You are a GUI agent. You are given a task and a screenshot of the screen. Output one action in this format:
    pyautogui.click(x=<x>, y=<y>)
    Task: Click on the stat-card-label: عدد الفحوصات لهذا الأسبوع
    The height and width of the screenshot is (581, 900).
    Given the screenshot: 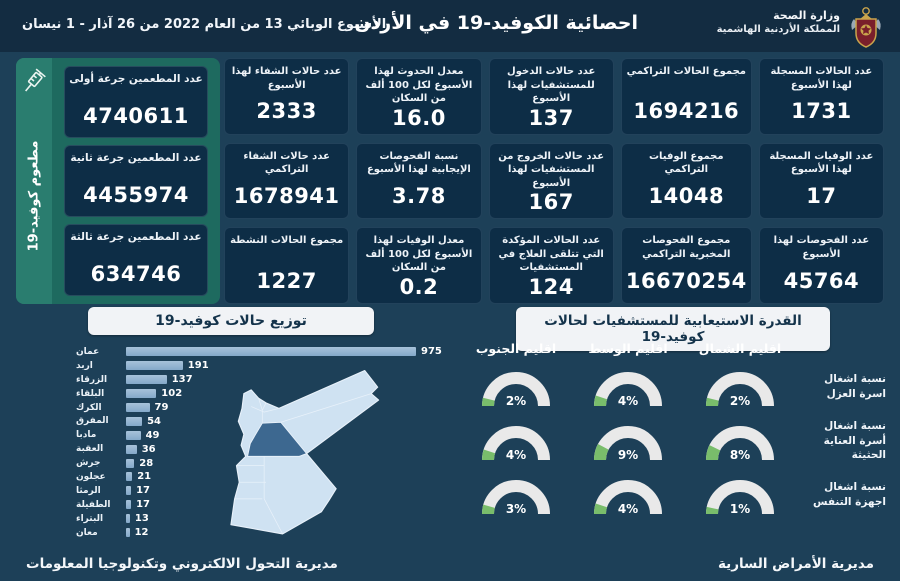 What is the action you would take?
    pyautogui.click(x=821, y=247)
    